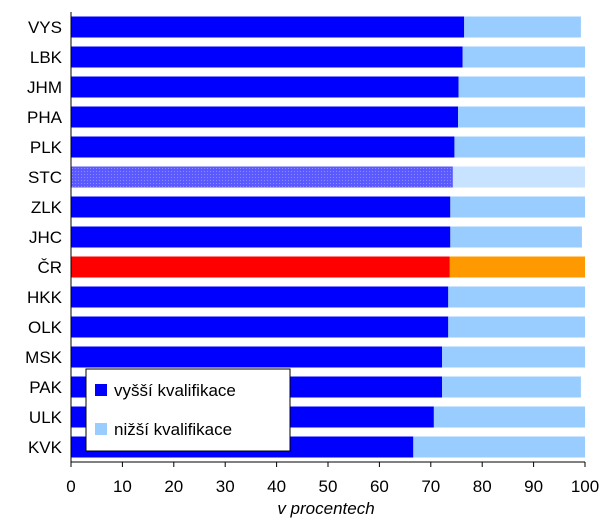 The height and width of the screenshot is (523, 604). What do you see at coordinates (430, 486) in the screenshot?
I see `x-tick-label: 70` at bounding box center [430, 486].